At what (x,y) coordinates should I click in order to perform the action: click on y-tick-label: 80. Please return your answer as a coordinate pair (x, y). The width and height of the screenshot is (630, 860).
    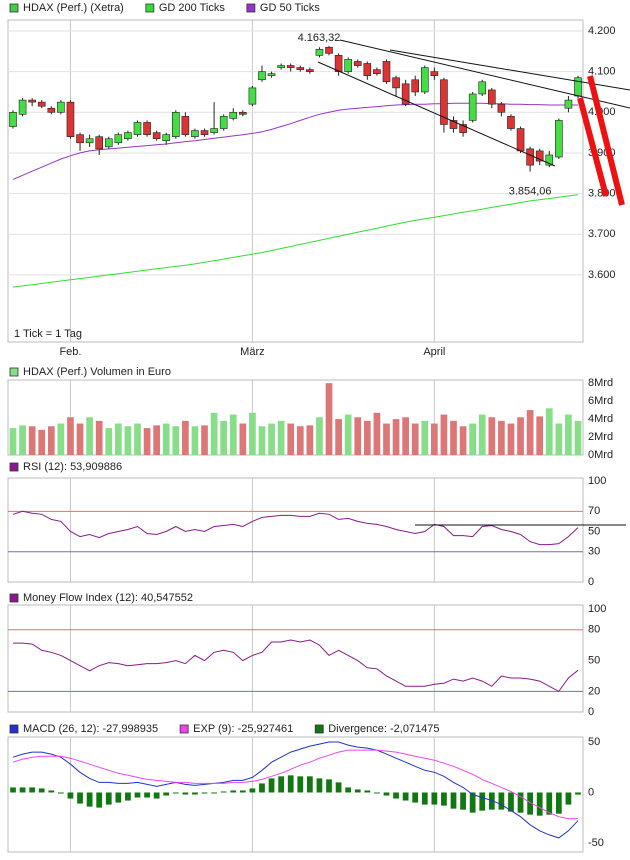
    Looking at the image, I should click on (594, 630).